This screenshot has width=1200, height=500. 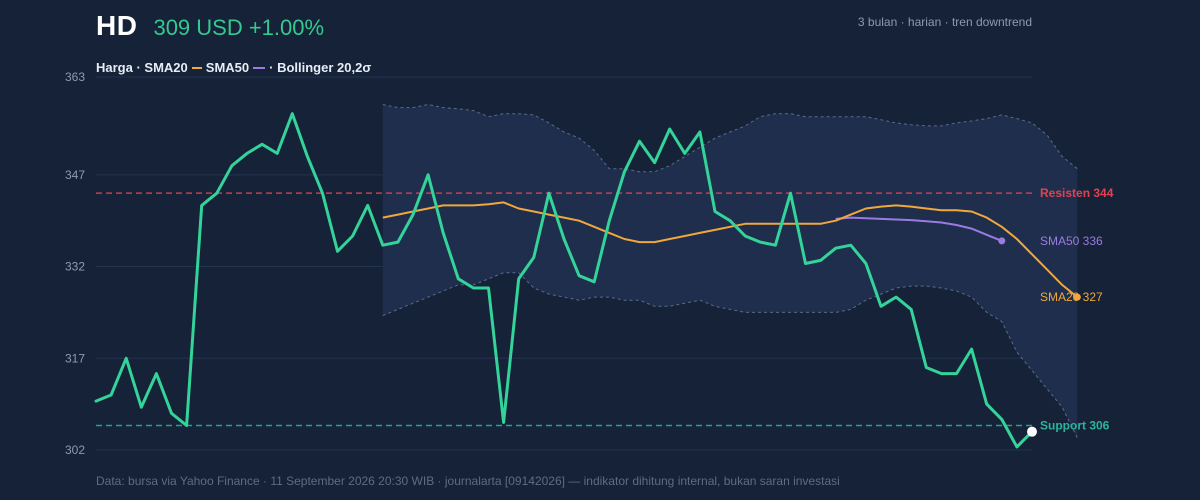 What do you see at coordinates (75, 175) in the screenshot?
I see `y-tick-label: 347` at bounding box center [75, 175].